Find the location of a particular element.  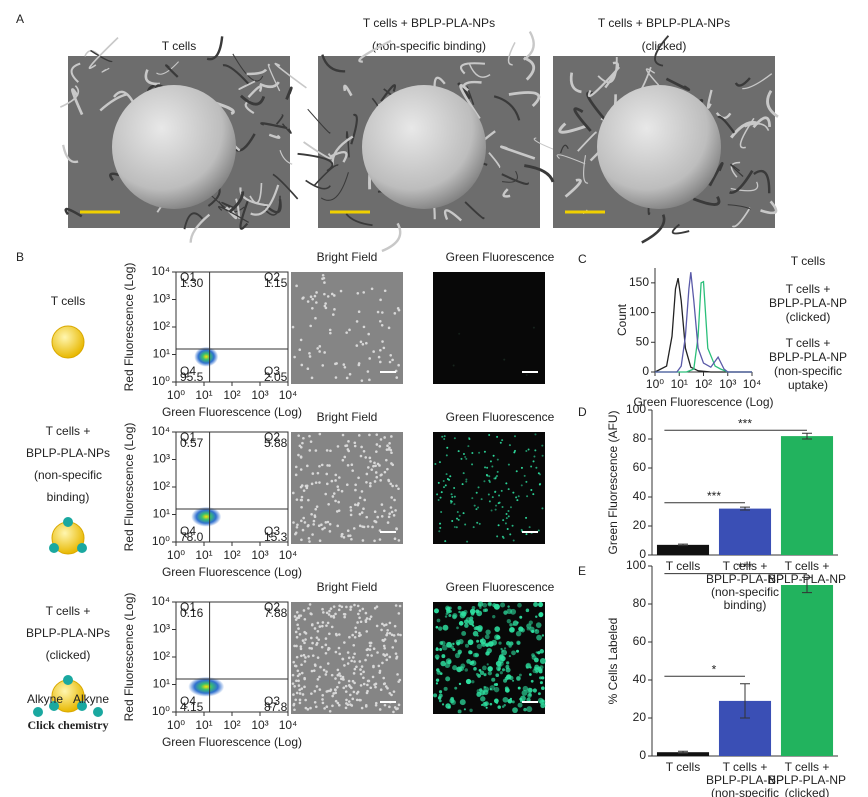

x-tick-label: (non-specific is located at coordinates (745, 592).